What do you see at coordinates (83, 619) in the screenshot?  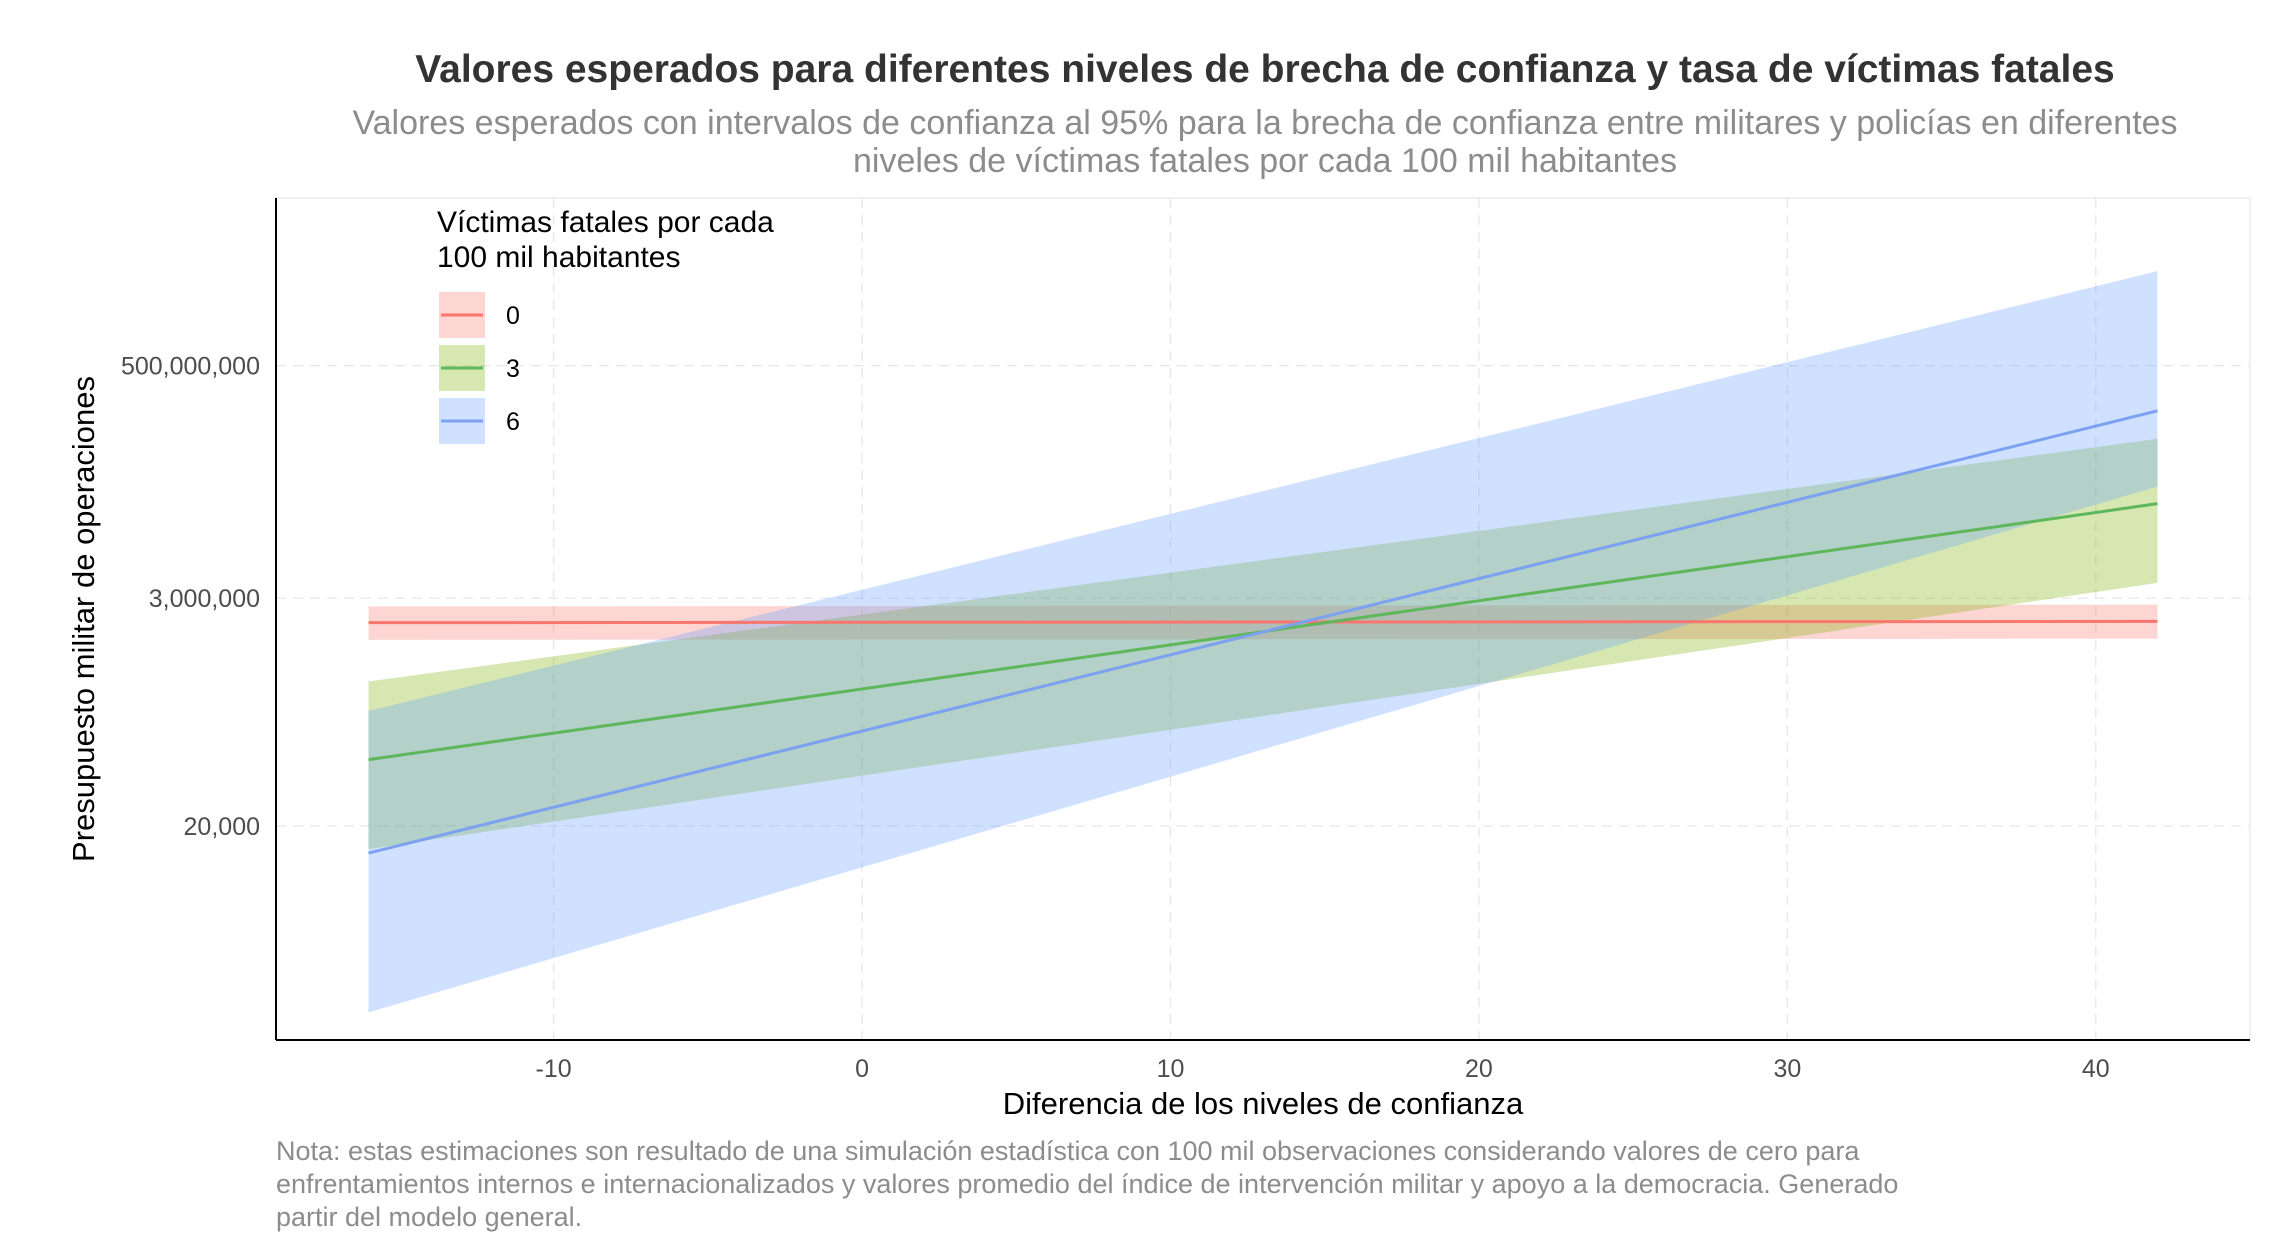 I see `y-axis-title: Presupuesto militar de operaciones` at bounding box center [83, 619].